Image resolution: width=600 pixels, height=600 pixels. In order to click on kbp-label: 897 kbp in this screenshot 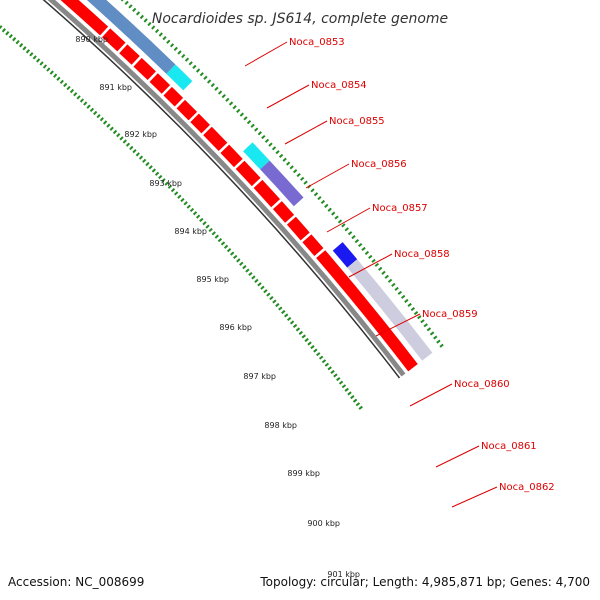, I will do `click(259, 376)`.